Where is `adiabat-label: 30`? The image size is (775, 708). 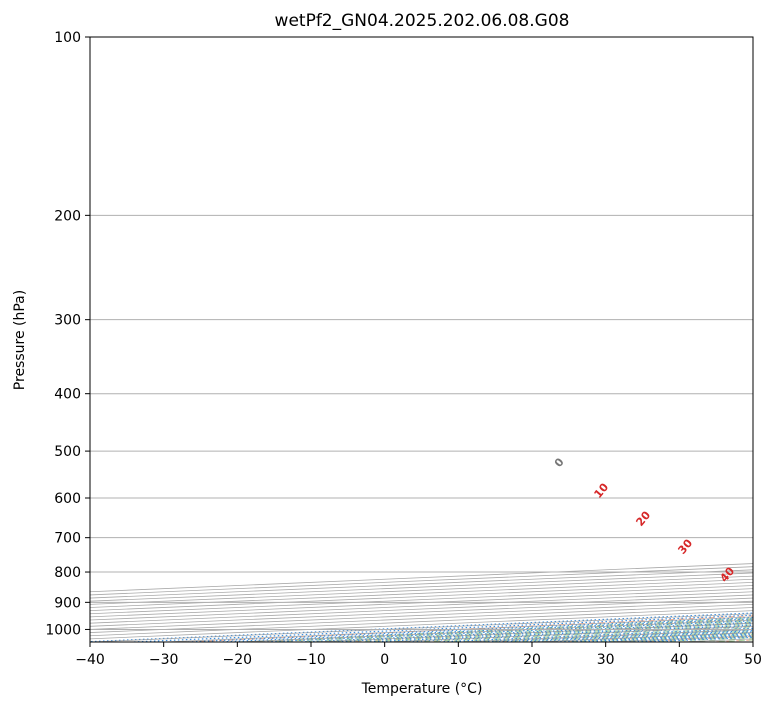 adiabat-label: 30 is located at coordinates (685, 546).